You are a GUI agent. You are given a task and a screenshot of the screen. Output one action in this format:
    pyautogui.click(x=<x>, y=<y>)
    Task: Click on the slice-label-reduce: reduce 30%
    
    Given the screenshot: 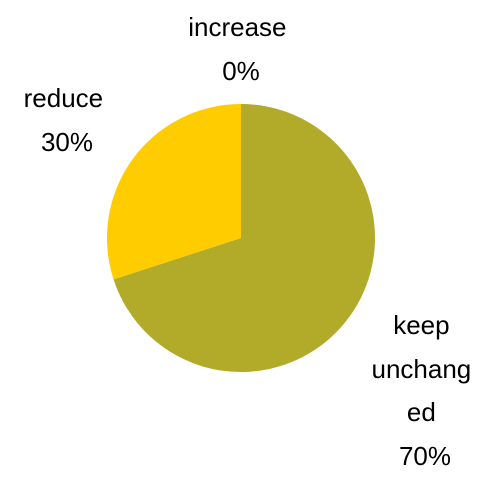 What is the action you would take?
    pyautogui.click(x=67, y=120)
    